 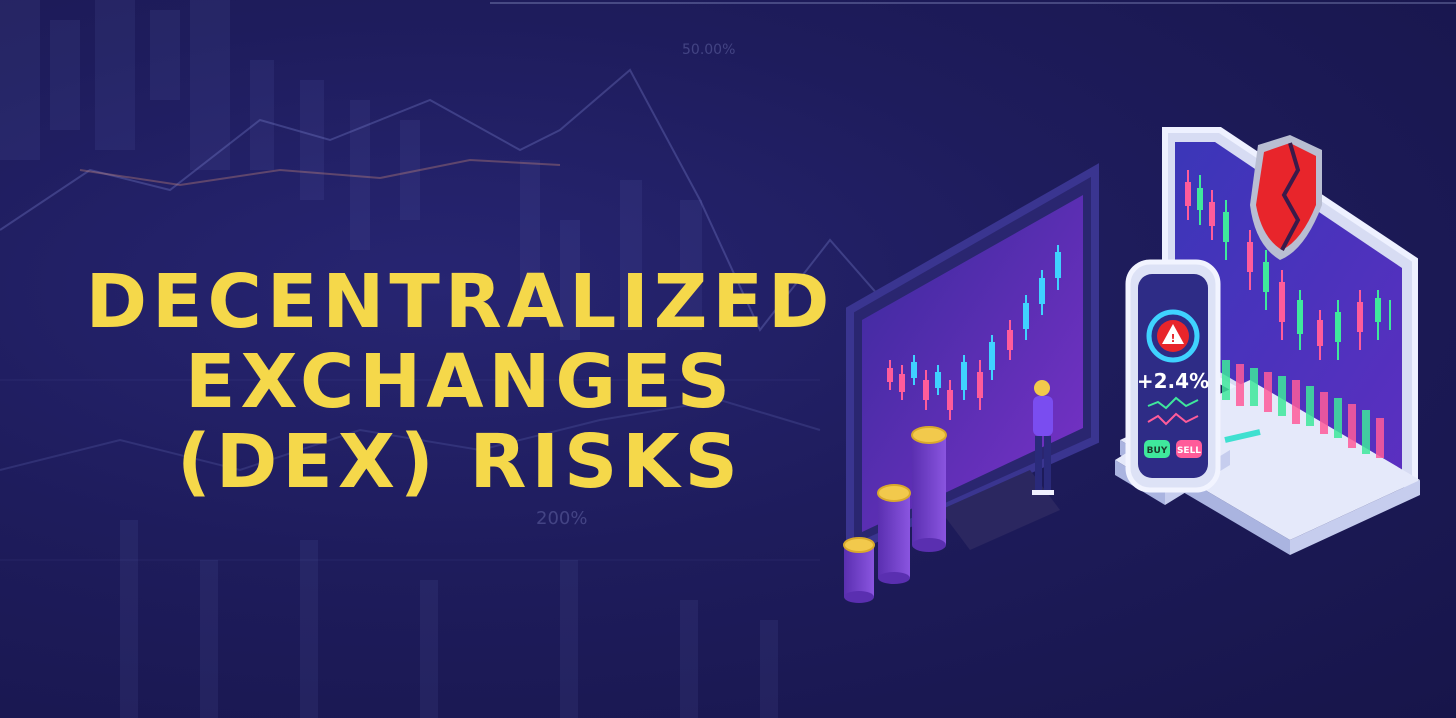 I want to click on phone-change-value: +2.4%, so click(x=1173, y=381).